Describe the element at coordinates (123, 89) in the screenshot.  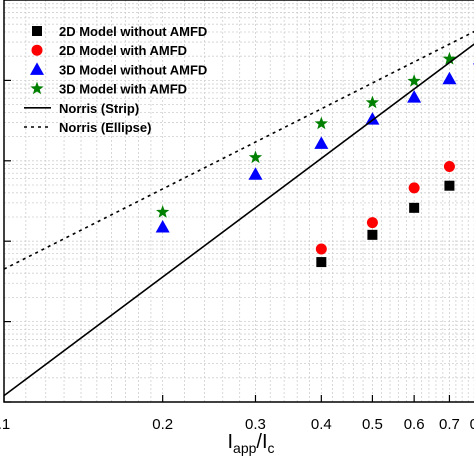
I see `legend-label-3d-model-with-amfd: 3D Model with AMFD` at that location.